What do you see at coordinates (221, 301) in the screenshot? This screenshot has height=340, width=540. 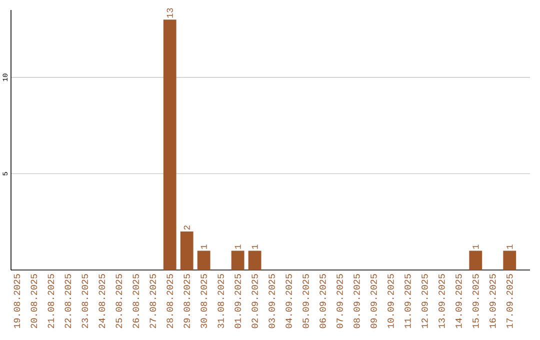 I see `x-tick-label: 31.08.2025` at bounding box center [221, 301].